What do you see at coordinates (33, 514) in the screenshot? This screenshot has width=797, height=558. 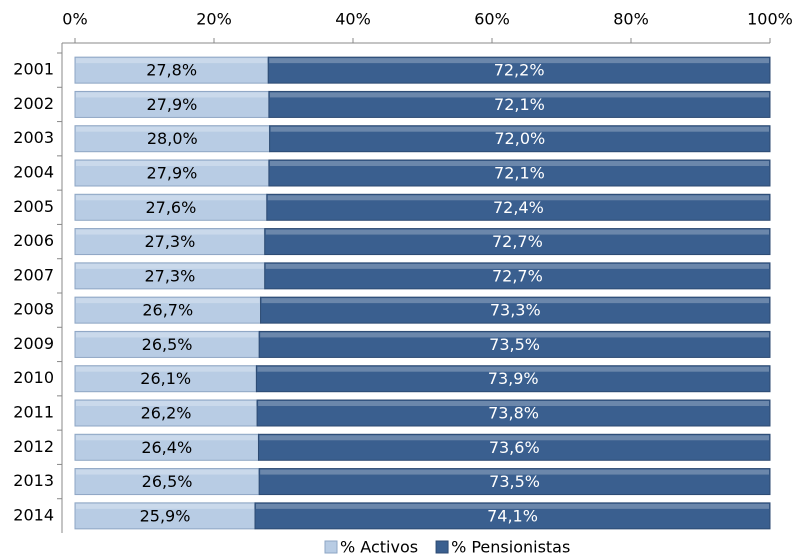 I see `y-tick-label: 2014` at bounding box center [33, 514].